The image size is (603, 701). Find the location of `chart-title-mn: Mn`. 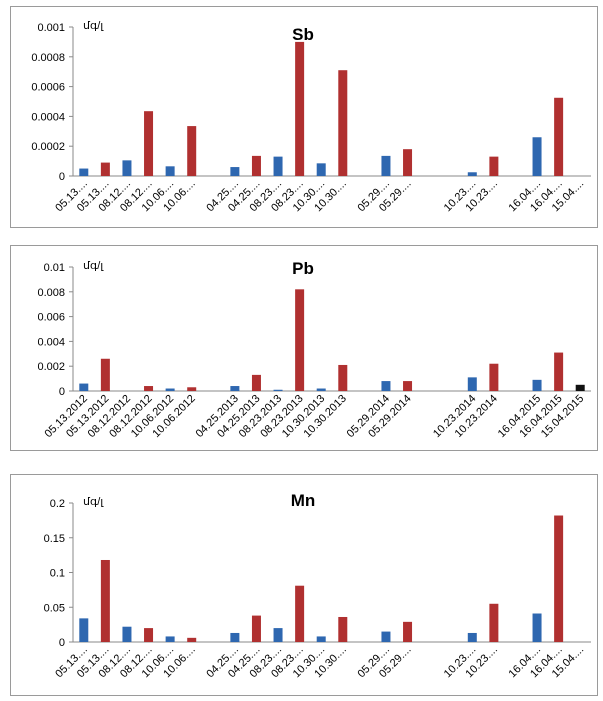

chart-title-mn: Mn is located at coordinates (303, 500).